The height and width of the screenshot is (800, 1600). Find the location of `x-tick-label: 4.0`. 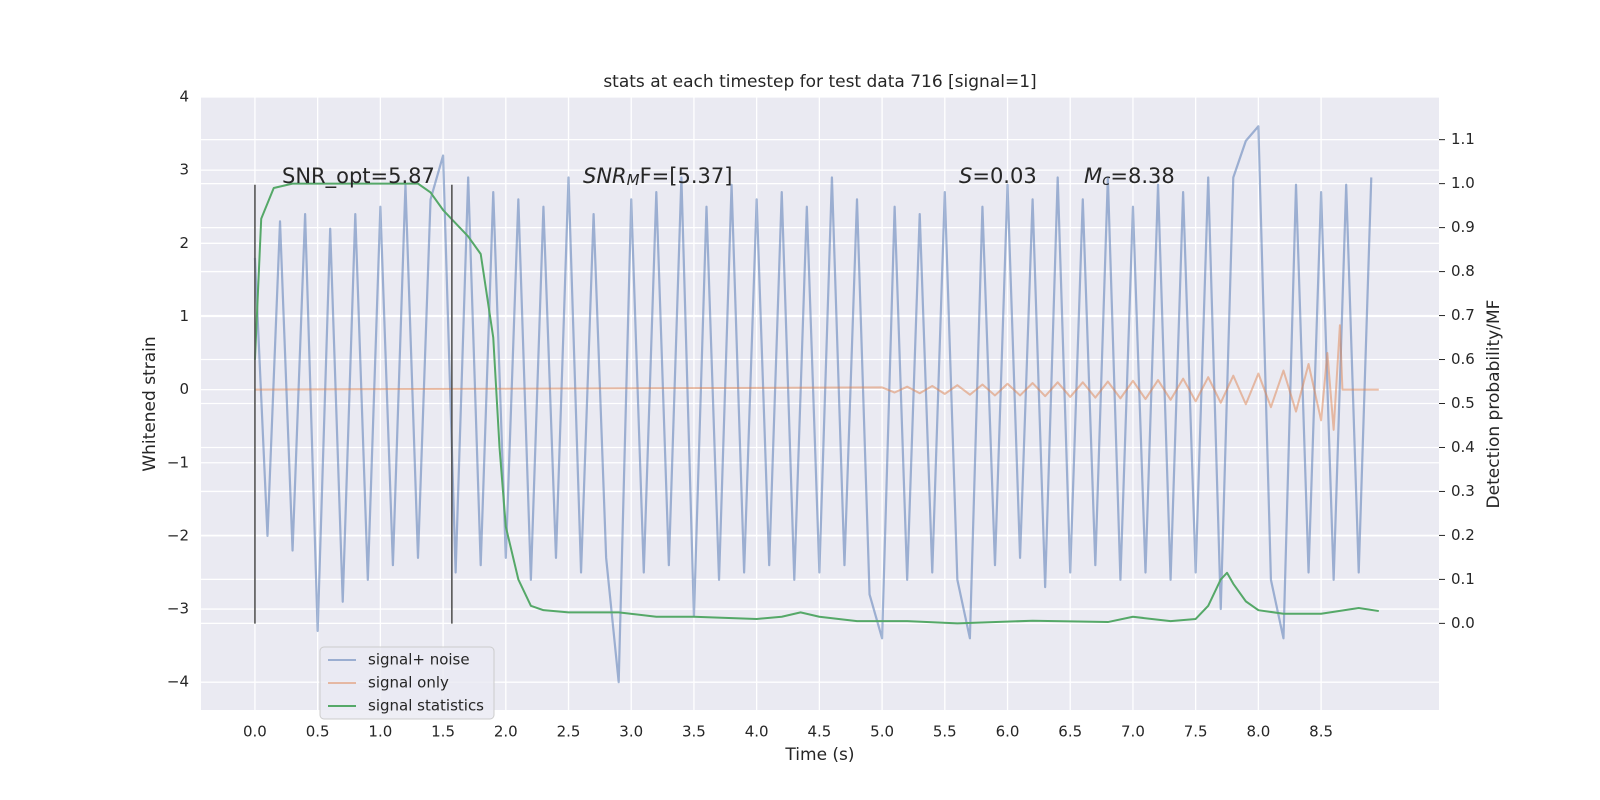

x-tick-label: 4.0 is located at coordinates (757, 732).